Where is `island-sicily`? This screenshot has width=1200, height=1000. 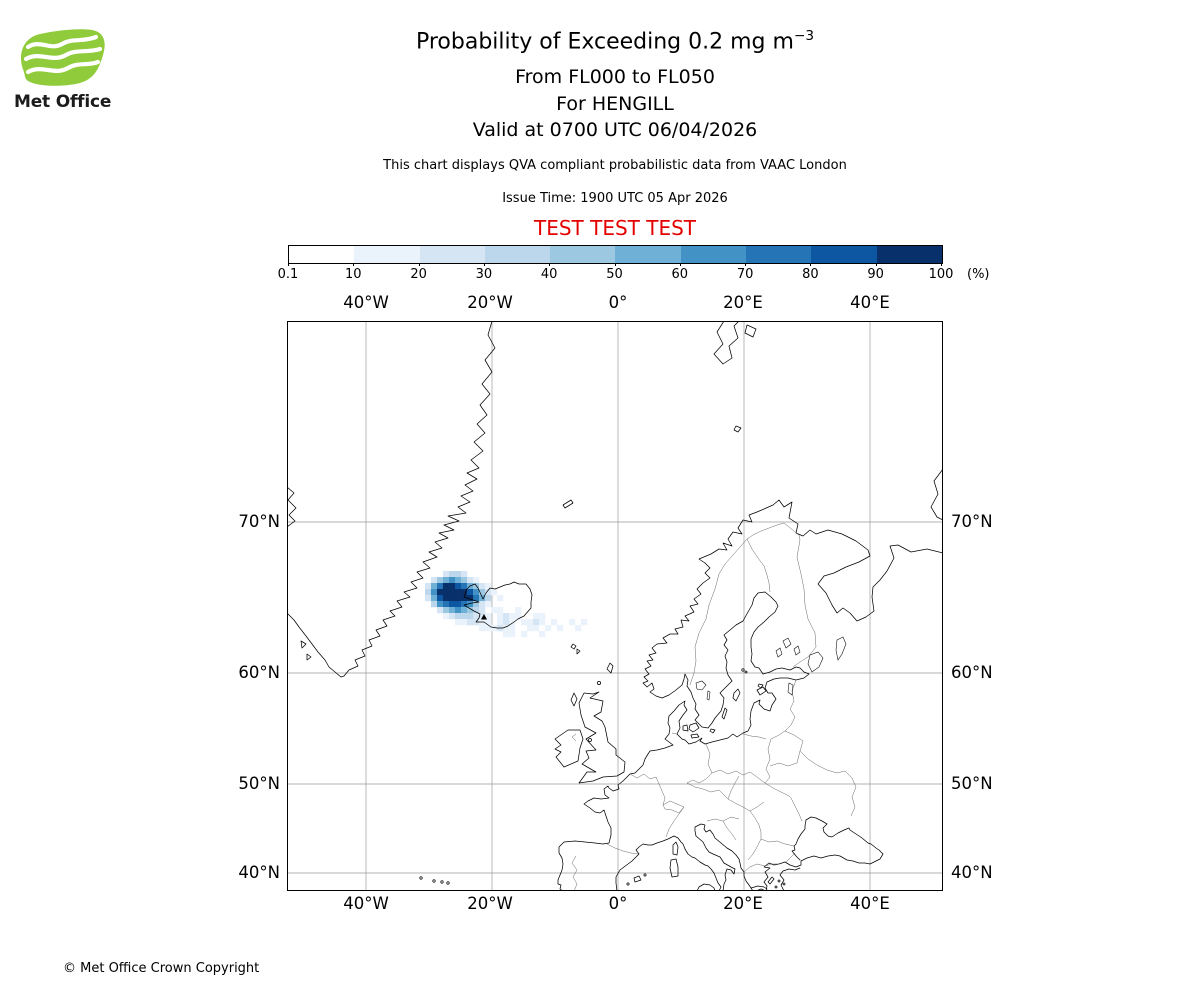
island-sicily is located at coordinates (706, 887).